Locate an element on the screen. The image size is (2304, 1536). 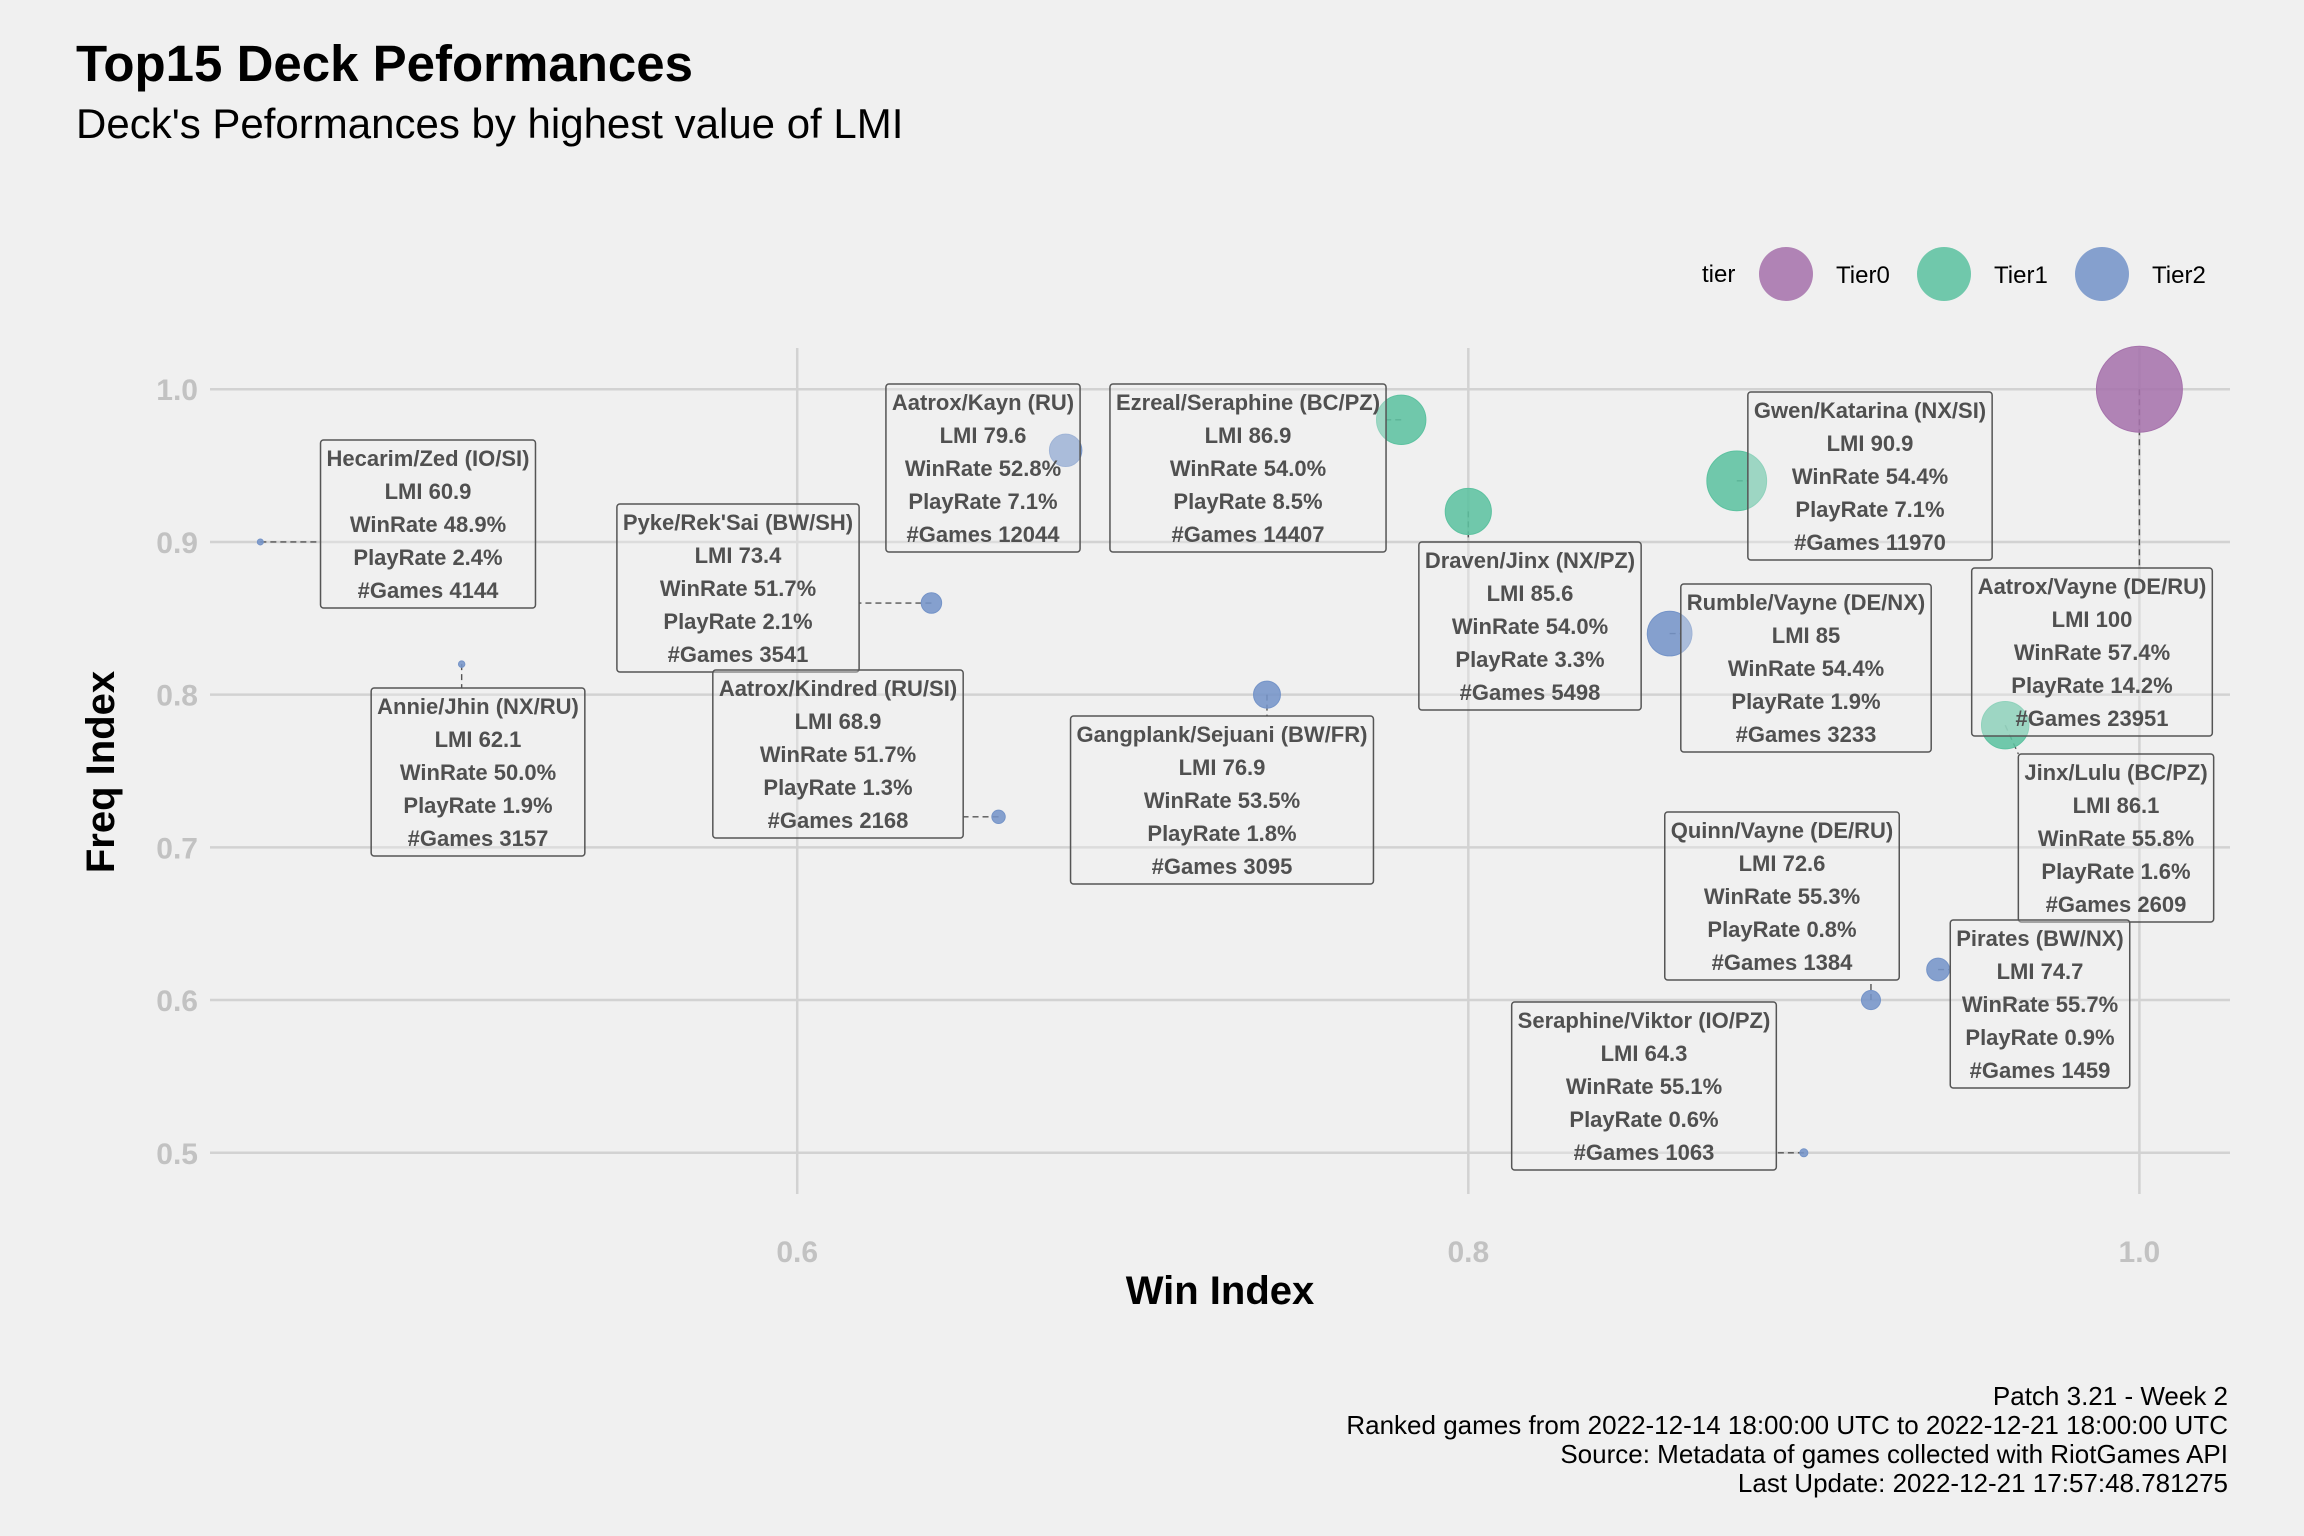
label-stat: WinRate 54.0% is located at coordinates (1248, 468).